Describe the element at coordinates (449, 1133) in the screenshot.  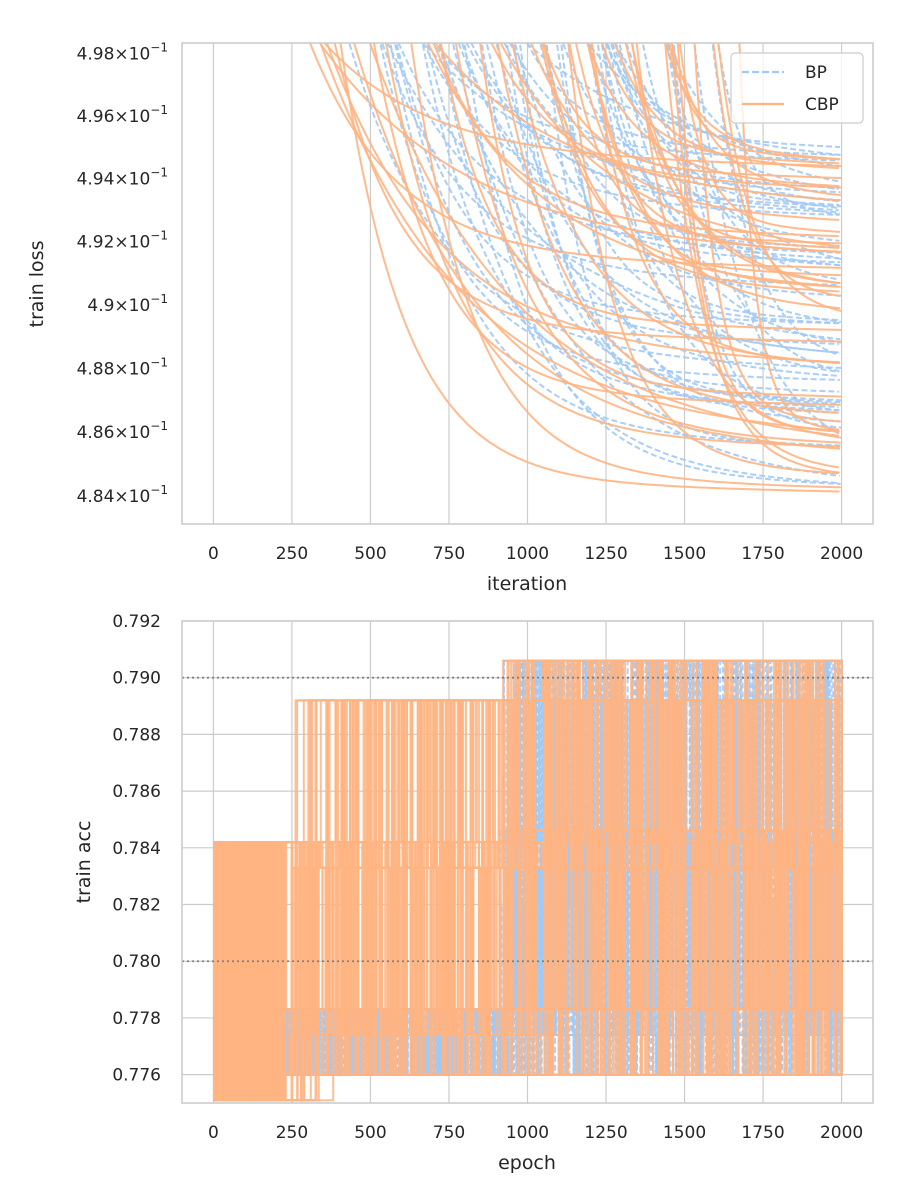
I see `acc-x-tick-label: 750` at that location.